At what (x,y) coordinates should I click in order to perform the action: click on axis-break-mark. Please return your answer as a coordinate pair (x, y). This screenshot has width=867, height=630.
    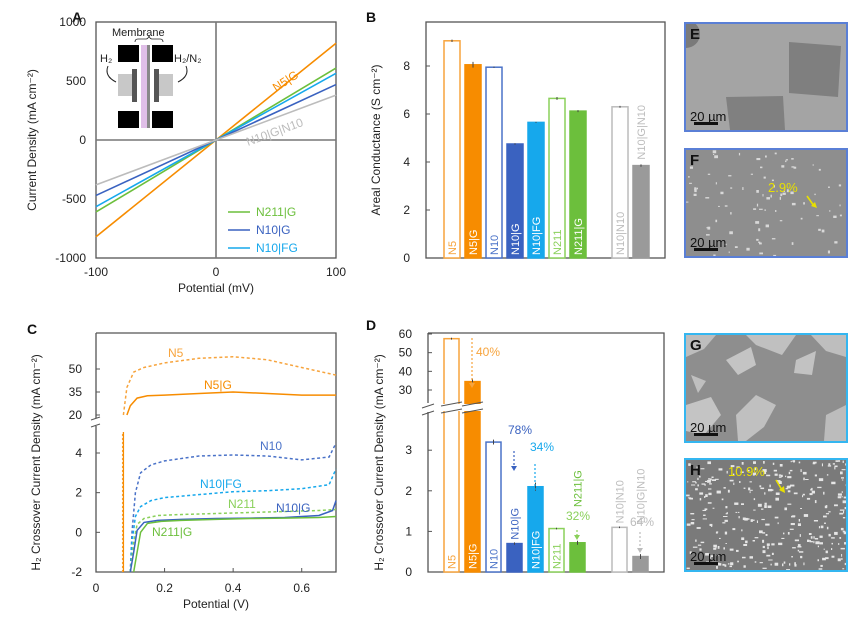
    Looking at the image, I should click on (472, 411).